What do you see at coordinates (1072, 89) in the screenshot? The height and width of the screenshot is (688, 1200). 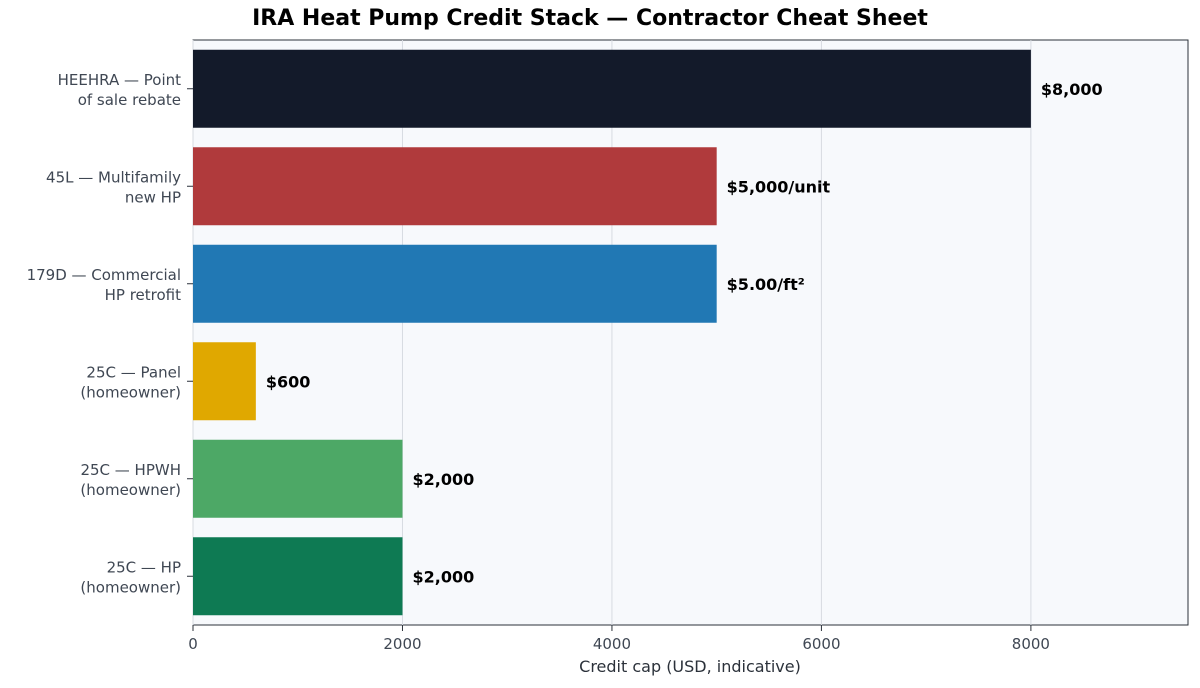 I see `bar-value-label: $8,000` at bounding box center [1072, 89].